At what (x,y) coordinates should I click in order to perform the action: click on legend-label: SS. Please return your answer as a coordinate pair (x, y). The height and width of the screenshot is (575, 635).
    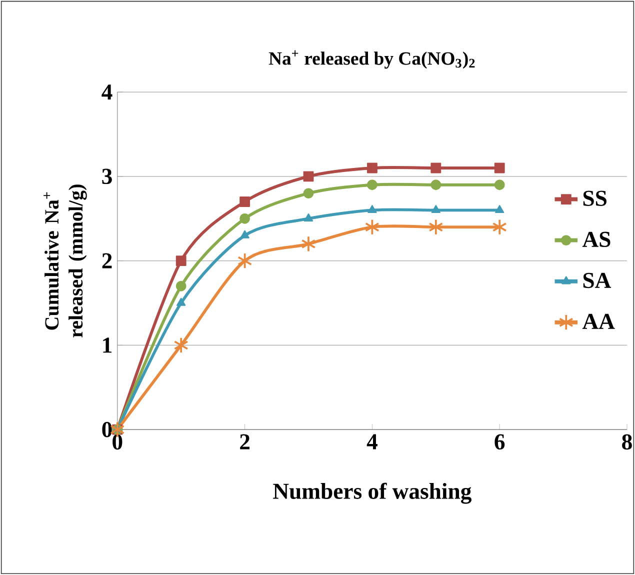
    Looking at the image, I should click on (594, 198).